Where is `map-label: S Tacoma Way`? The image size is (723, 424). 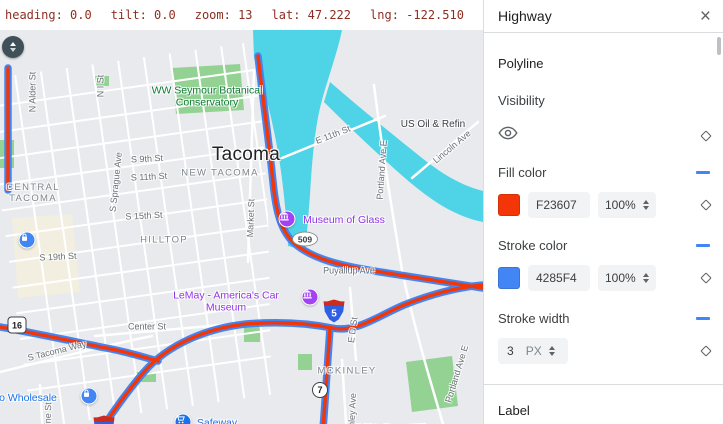
map-label: S Tacoma Way is located at coordinates (57, 350).